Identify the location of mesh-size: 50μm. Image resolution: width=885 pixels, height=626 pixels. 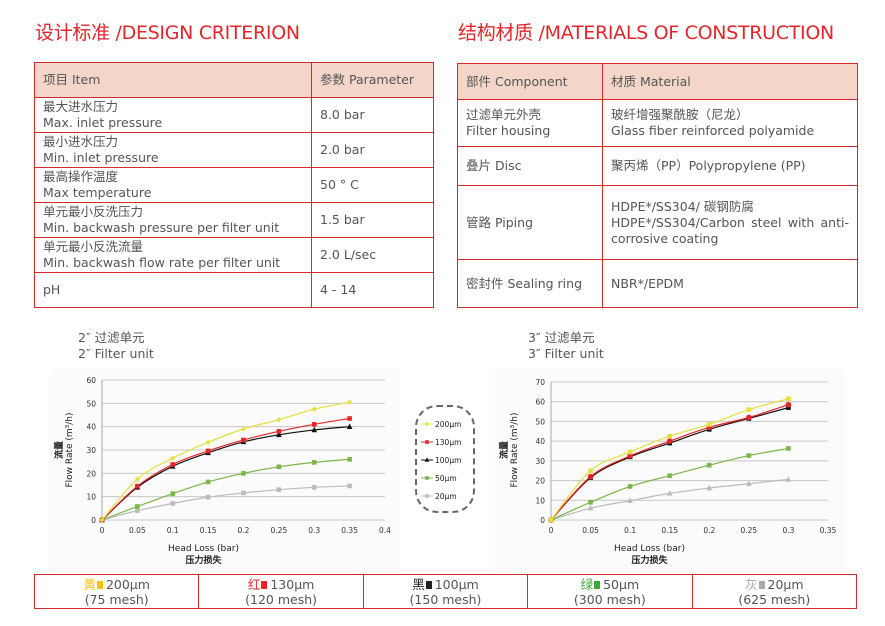
(621, 584).